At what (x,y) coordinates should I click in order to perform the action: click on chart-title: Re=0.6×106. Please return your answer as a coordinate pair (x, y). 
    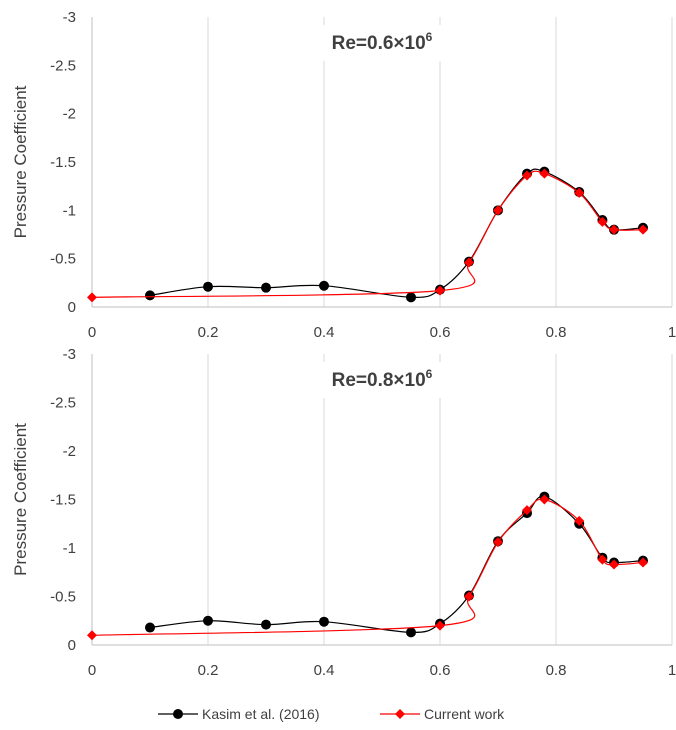
    Looking at the image, I should click on (382, 42).